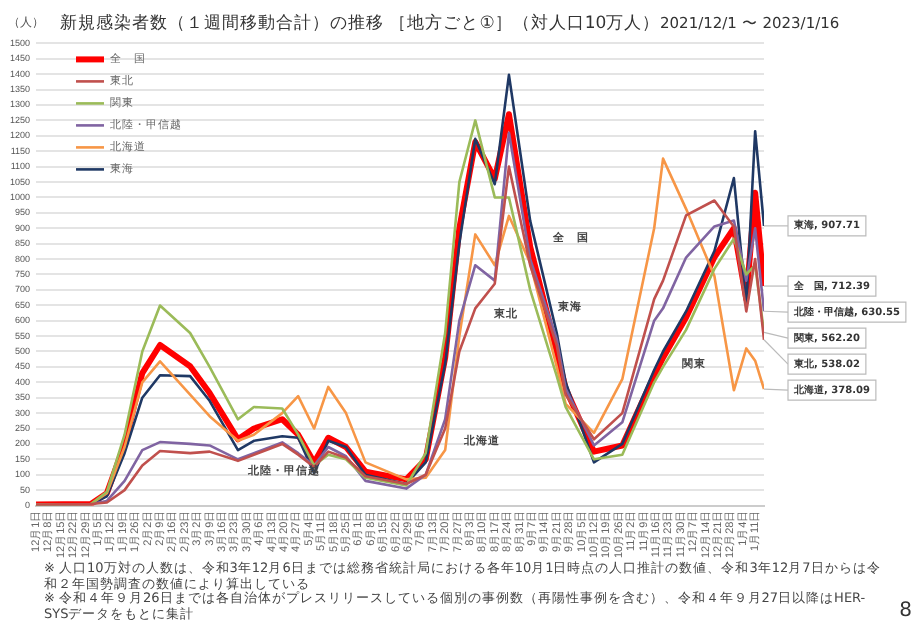 This screenshot has width=924, height=640. I want to click on chart-title: 新規感染者数（１週間移動合計）の推移 ［地方ごと①］（対人口10万人）, so click(360, 24).